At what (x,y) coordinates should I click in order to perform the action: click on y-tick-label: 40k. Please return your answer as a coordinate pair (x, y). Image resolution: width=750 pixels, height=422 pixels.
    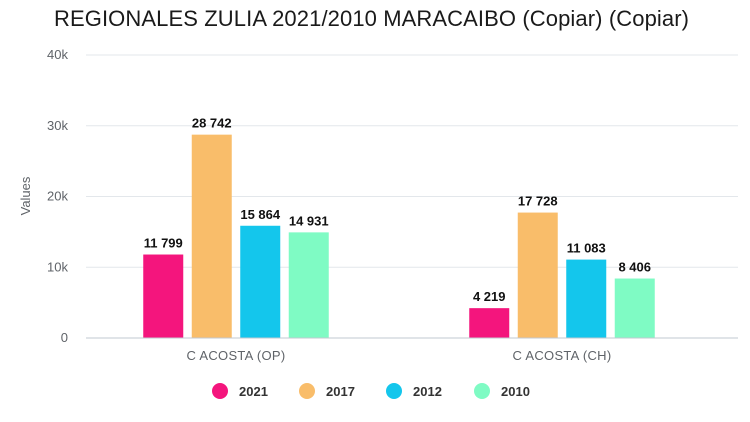
    Looking at the image, I should click on (57, 54).